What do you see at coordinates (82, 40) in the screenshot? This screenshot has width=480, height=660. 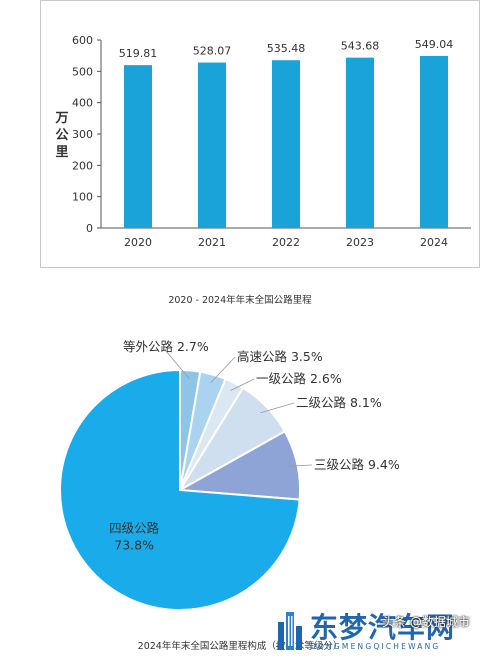 I see `y-tick-label: 600` at bounding box center [82, 40].